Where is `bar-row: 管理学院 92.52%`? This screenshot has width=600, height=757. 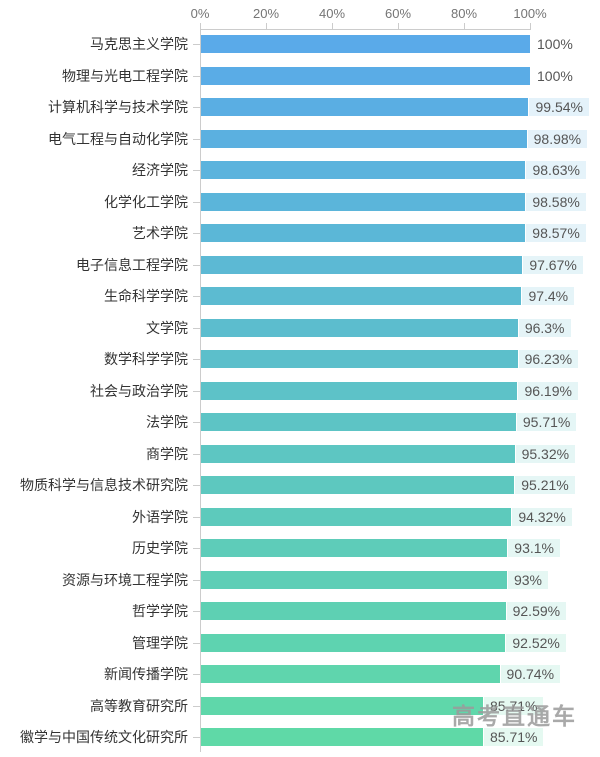
bar-row: 管理学院 92.52% is located at coordinates (300, 643).